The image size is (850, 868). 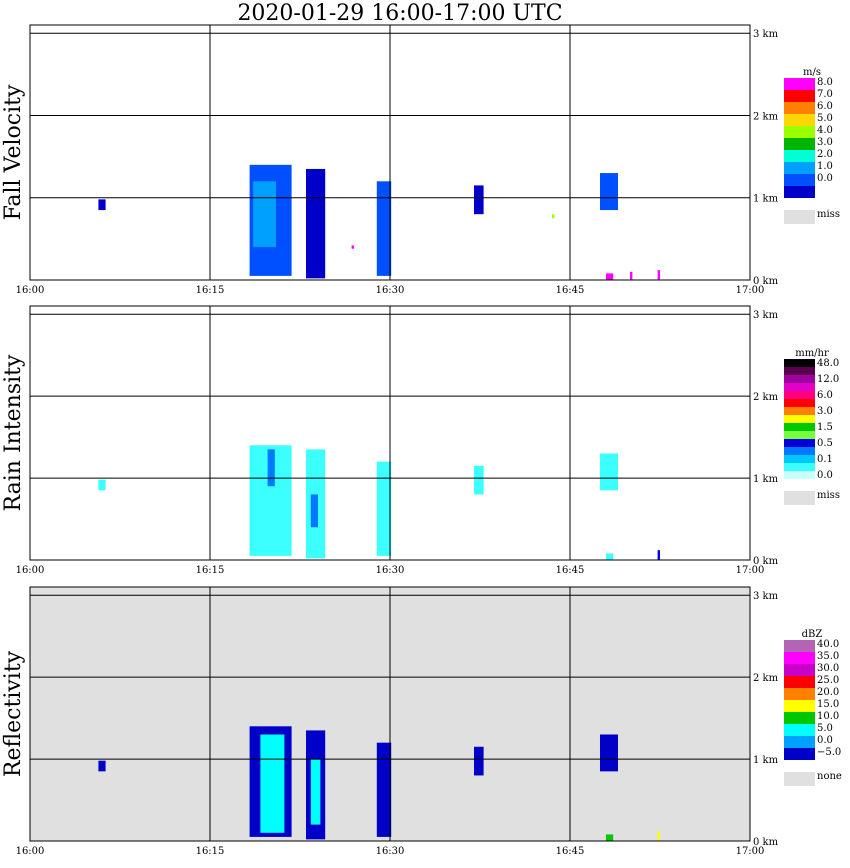 I want to click on legend-level-label: −5.0, so click(x=829, y=752).